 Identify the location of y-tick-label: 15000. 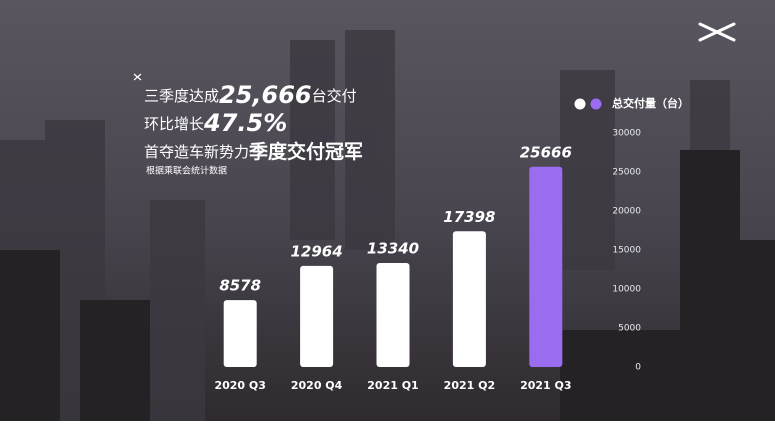
(626, 251).